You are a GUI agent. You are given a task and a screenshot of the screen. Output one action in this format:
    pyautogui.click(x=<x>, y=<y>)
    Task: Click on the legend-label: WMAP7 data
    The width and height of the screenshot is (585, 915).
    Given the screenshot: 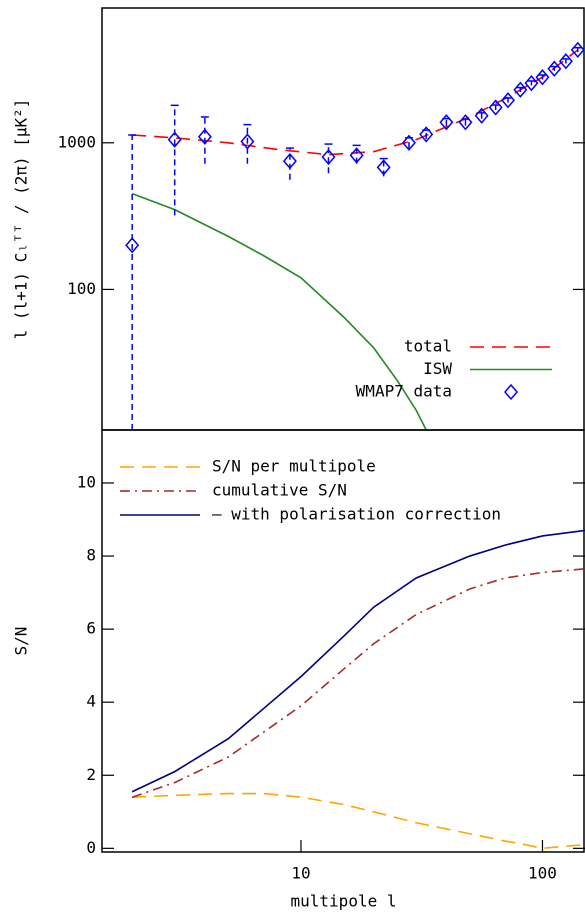 What is the action you would take?
    pyautogui.click(x=404, y=391)
    